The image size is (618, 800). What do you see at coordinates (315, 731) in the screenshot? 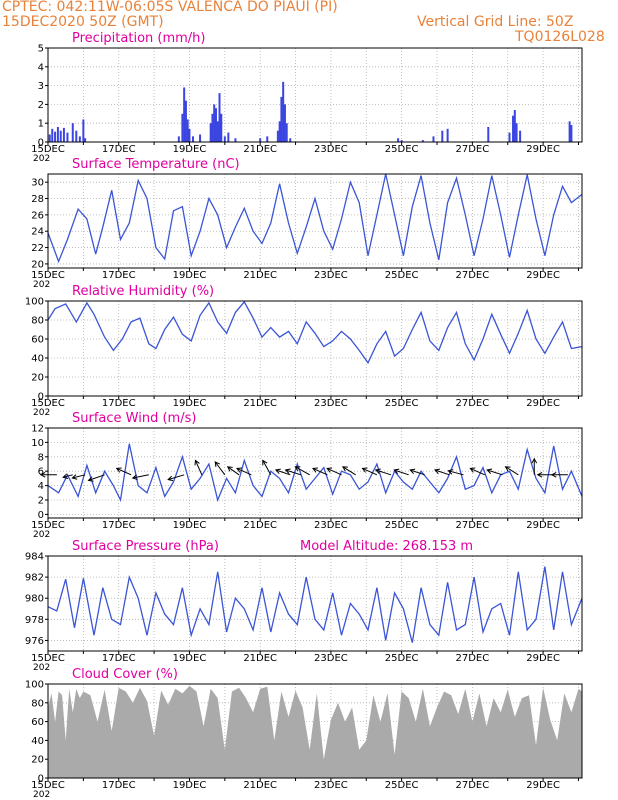
I see `panel-frame` at bounding box center [315, 731].